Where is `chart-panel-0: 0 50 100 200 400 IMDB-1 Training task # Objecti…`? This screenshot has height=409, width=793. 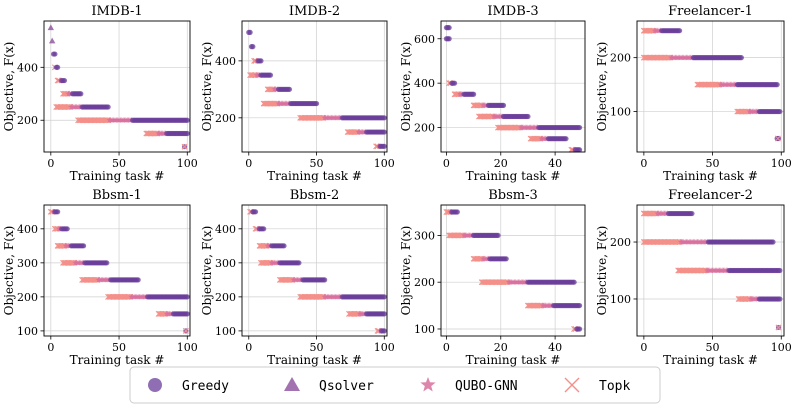
chart-panel-0: 0 50 100 200 400 IMDB-1 Training task # Objecti… is located at coordinates (100, 93).